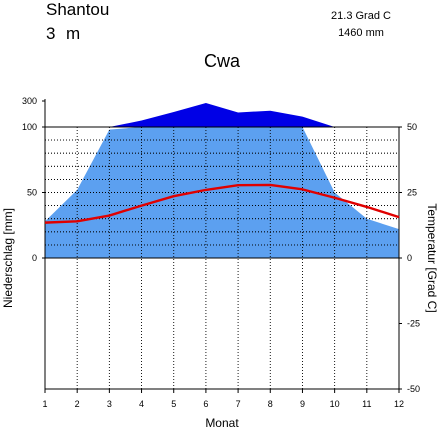 The width and height of the screenshot is (439, 430). What do you see at coordinates (412, 193) in the screenshot?
I see `right-tick-label: 25` at bounding box center [412, 193].